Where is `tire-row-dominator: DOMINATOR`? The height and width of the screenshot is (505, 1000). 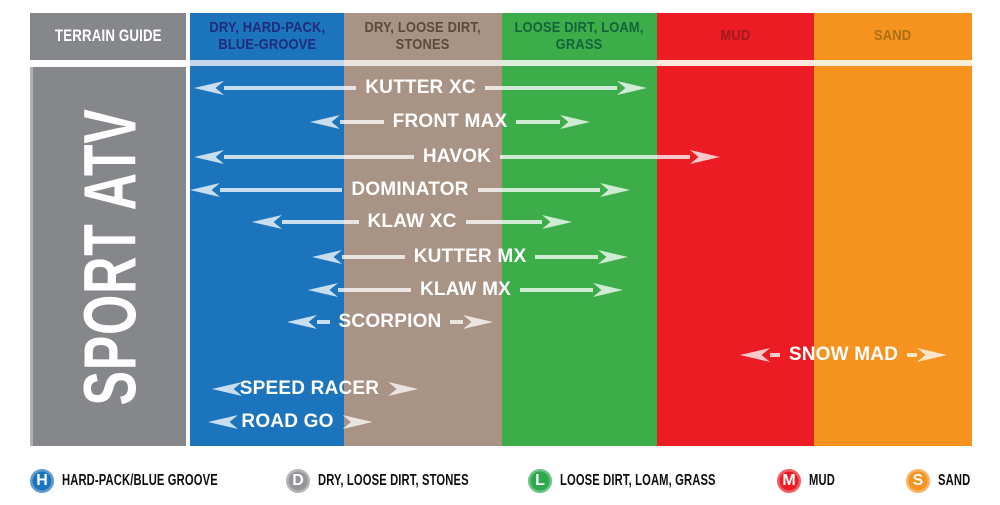
tire-row-dominator: DOMINATOR is located at coordinates (410, 189).